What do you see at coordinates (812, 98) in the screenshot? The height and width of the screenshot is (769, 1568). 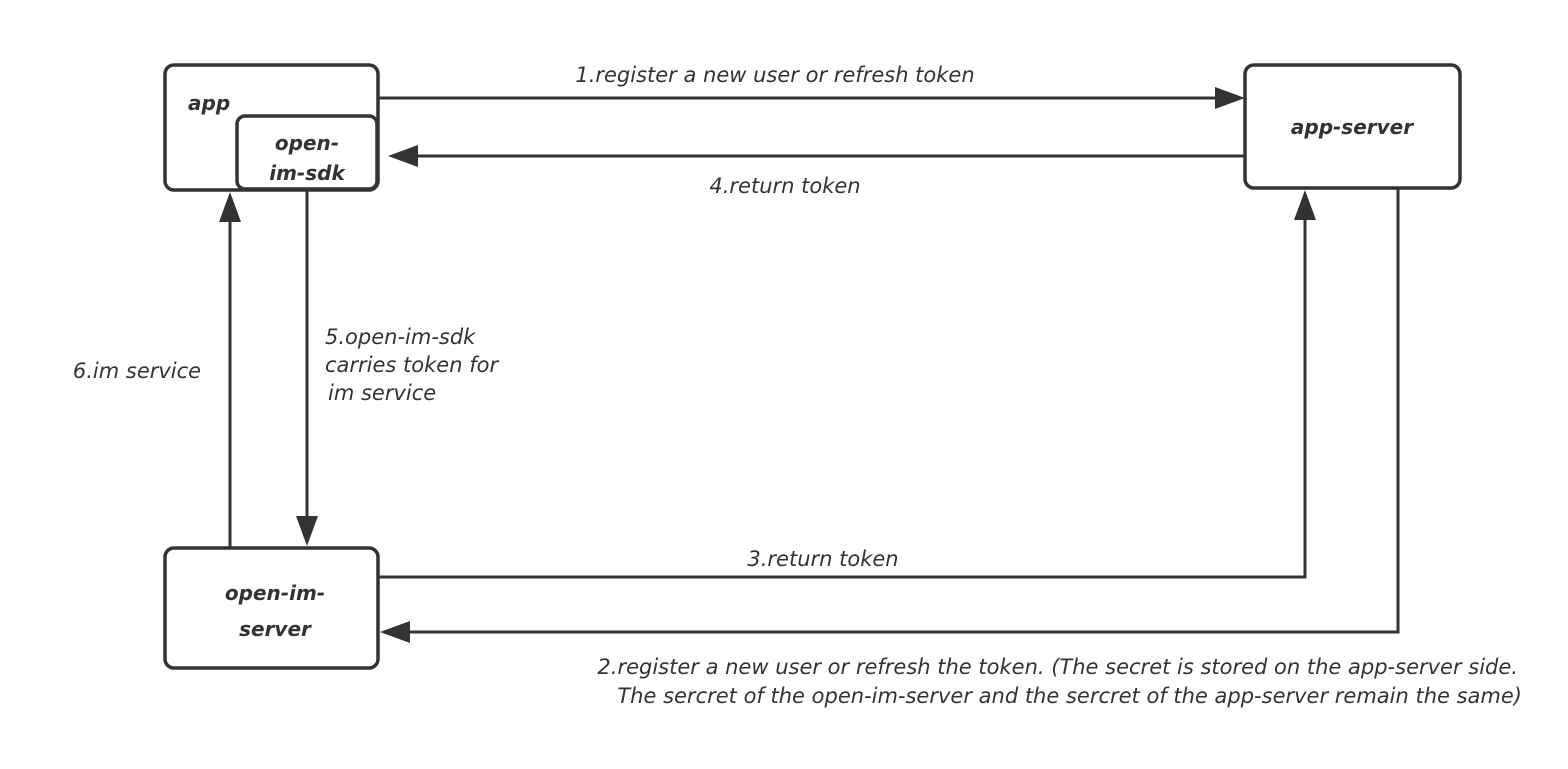 I see `edge-1-arrow` at bounding box center [812, 98].